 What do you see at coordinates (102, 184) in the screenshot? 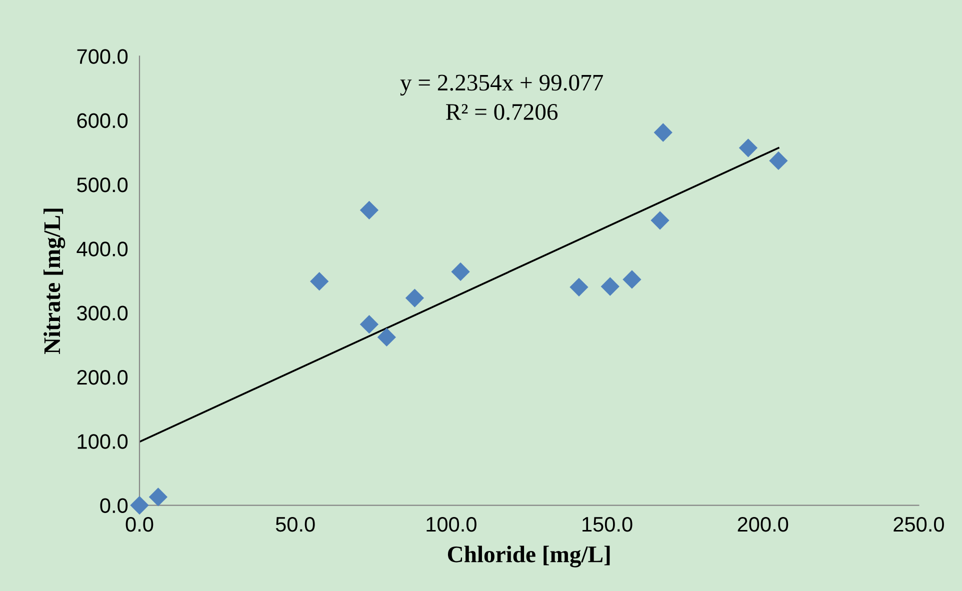
I see `y-tick-label: 500.0` at bounding box center [102, 184].